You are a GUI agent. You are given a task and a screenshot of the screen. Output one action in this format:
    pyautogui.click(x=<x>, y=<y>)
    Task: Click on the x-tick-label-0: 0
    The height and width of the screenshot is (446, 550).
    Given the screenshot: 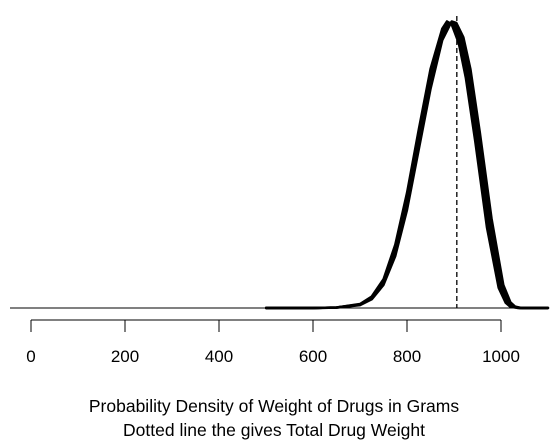 What is the action you would take?
    pyautogui.click(x=30, y=356)
    